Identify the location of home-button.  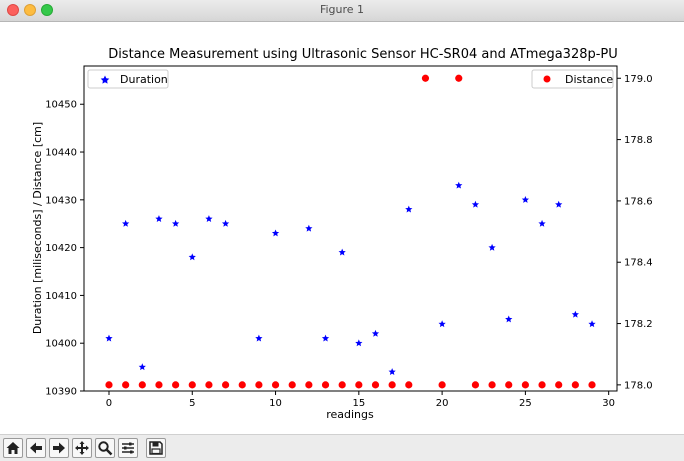
(13, 448).